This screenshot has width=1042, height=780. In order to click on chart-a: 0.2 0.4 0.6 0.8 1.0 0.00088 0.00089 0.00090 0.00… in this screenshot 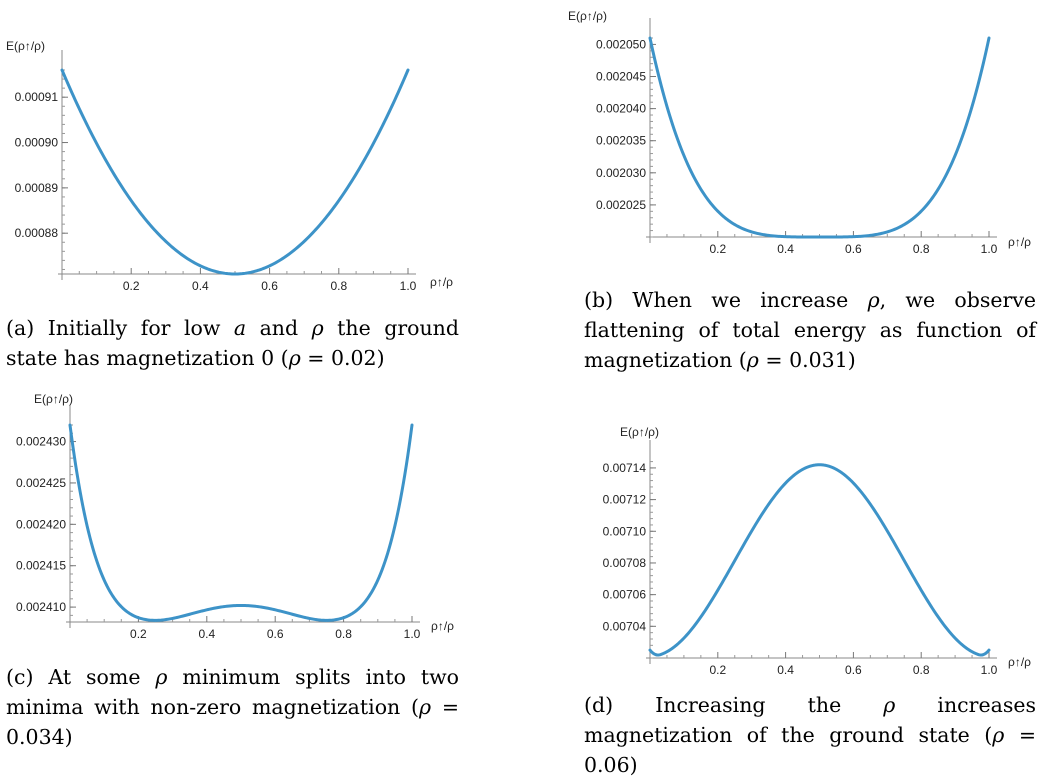, I will do `click(229, 166)`.